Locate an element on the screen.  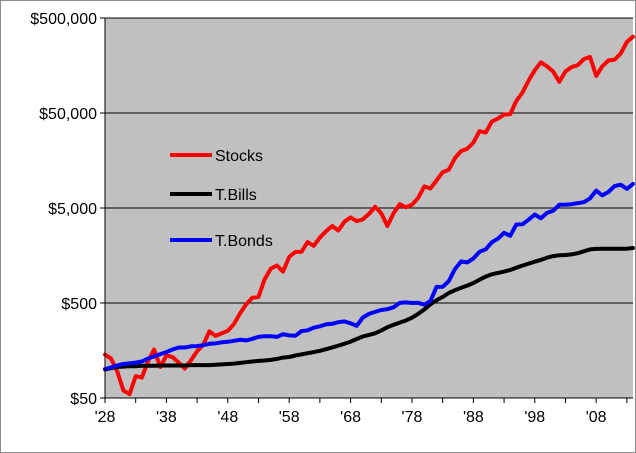
y-tick-label: $500,000 is located at coordinates (63, 19).